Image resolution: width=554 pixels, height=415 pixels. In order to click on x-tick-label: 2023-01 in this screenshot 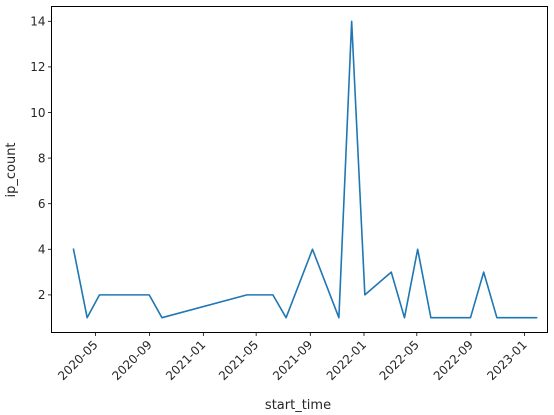, I will do `click(506, 360)`.